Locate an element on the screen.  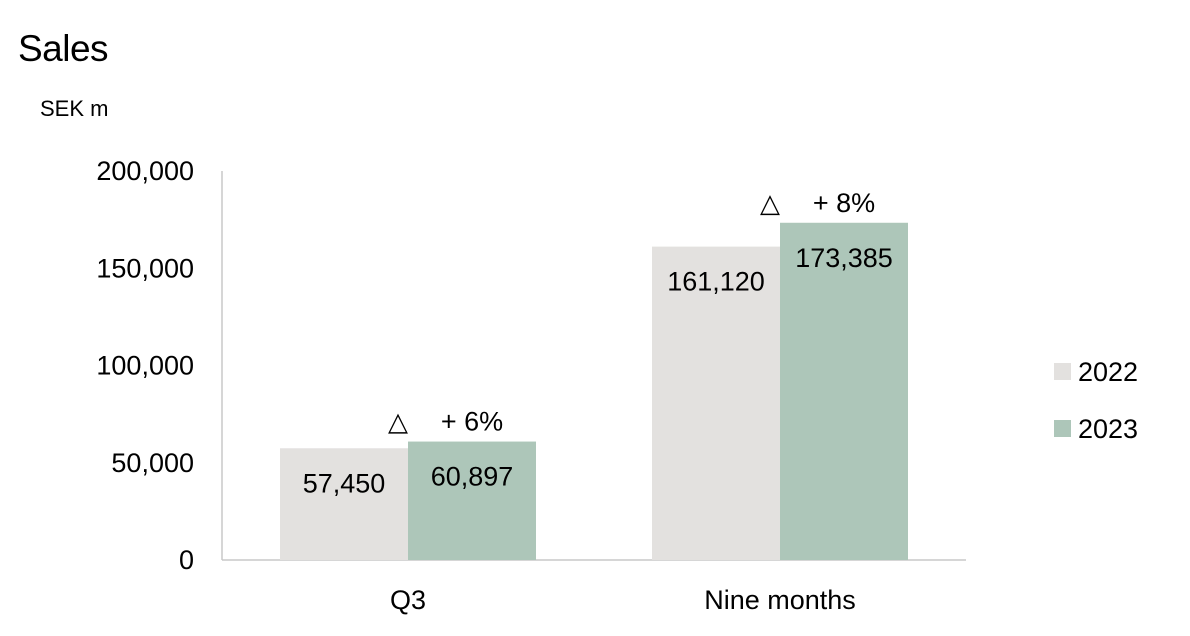
x-tick-label: Q3 is located at coordinates (408, 600).